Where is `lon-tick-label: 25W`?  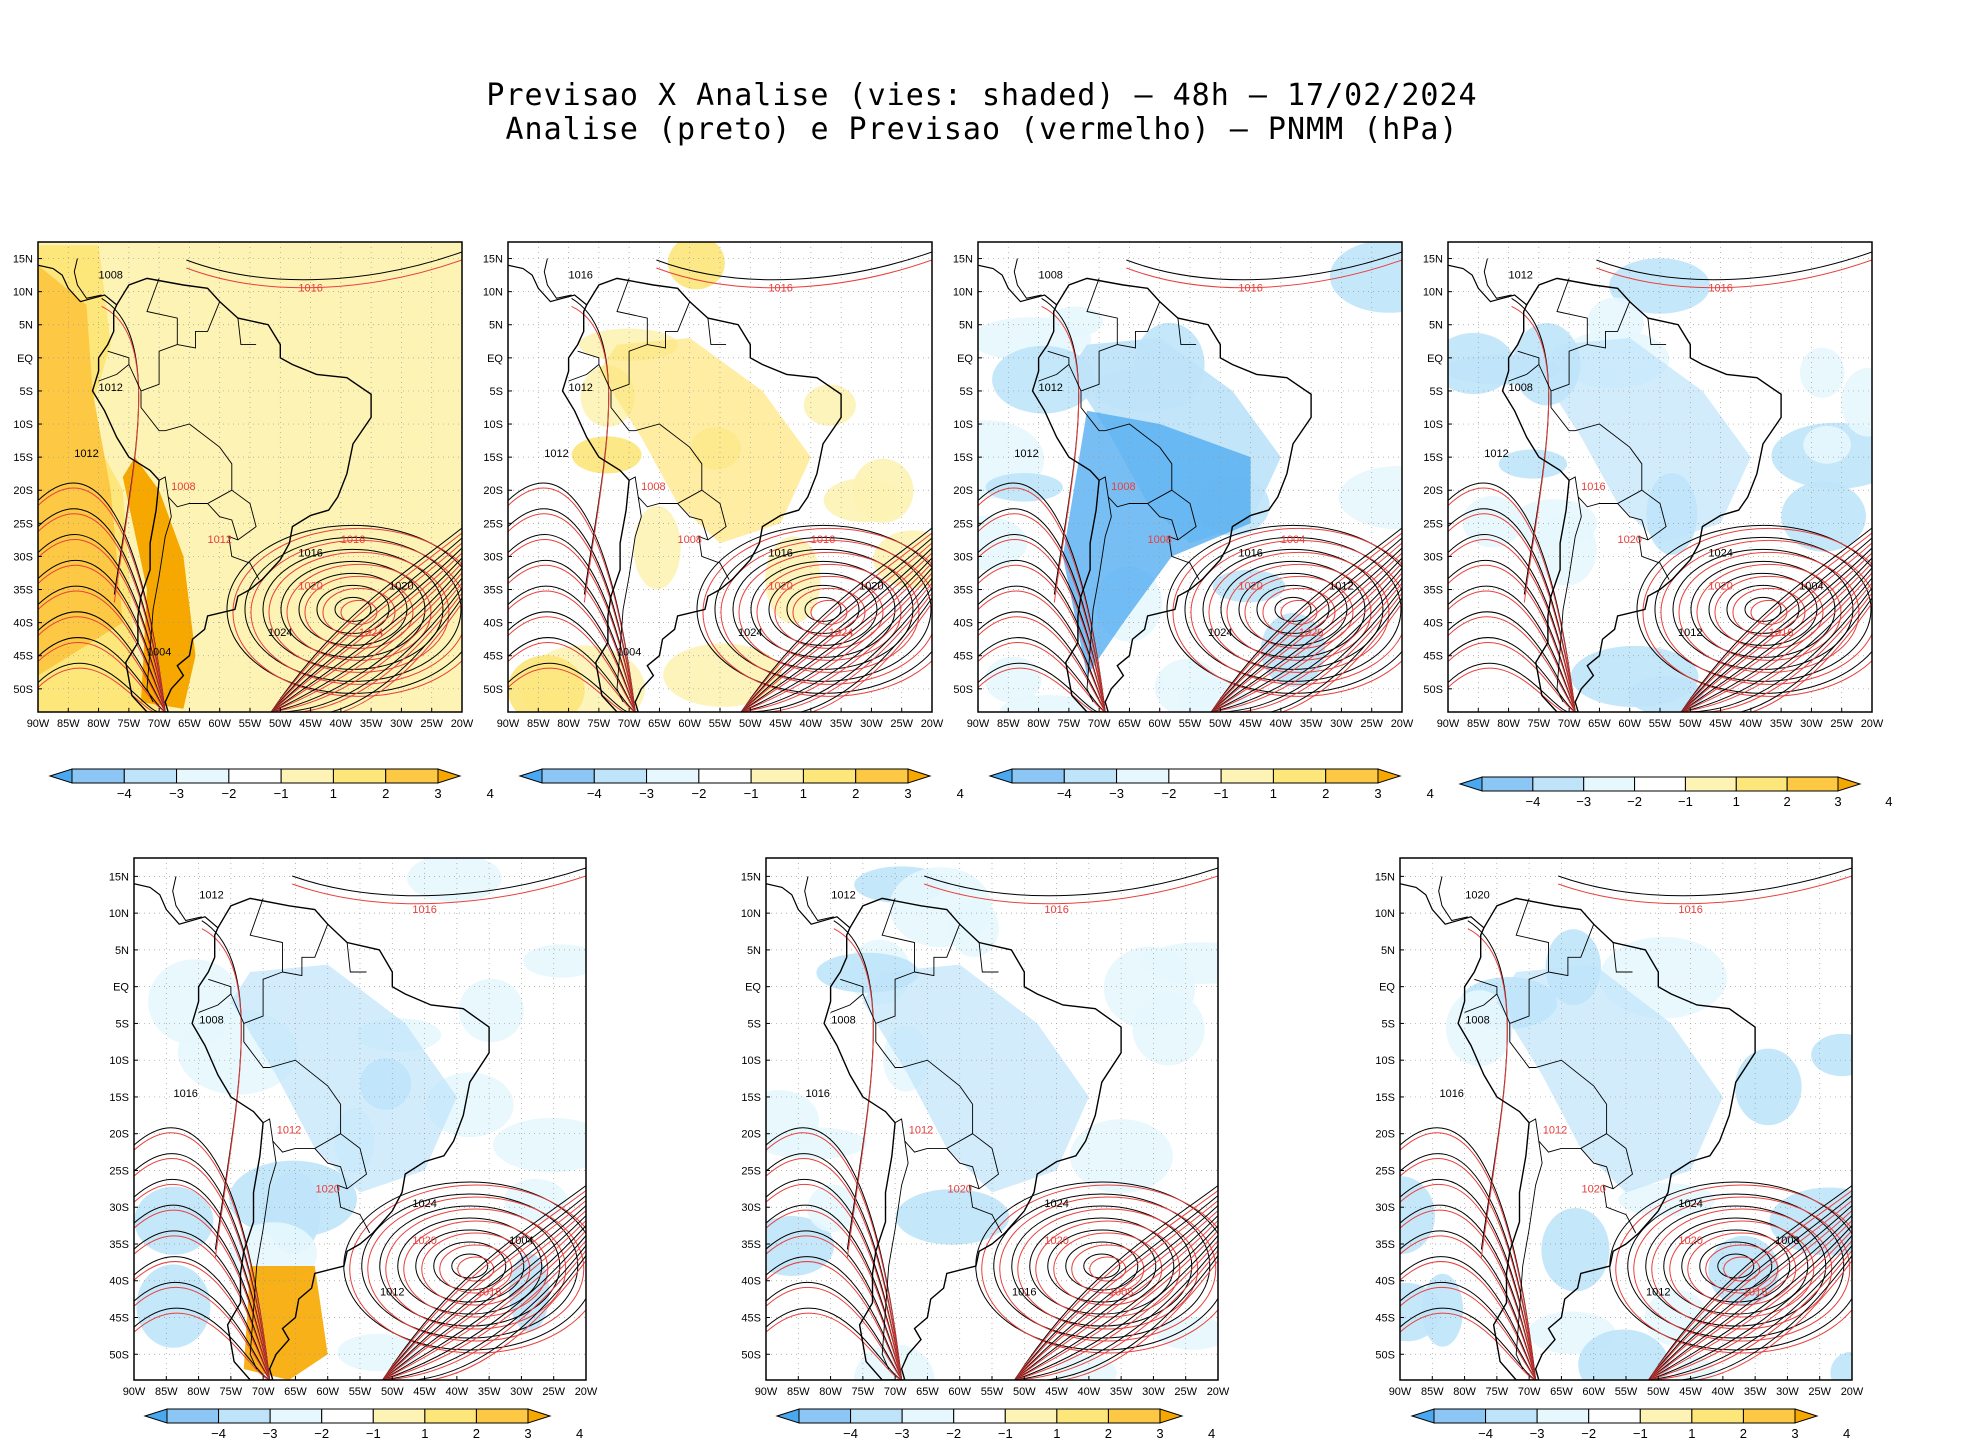 lon-tick-label: 25W is located at coordinates (1841, 724).